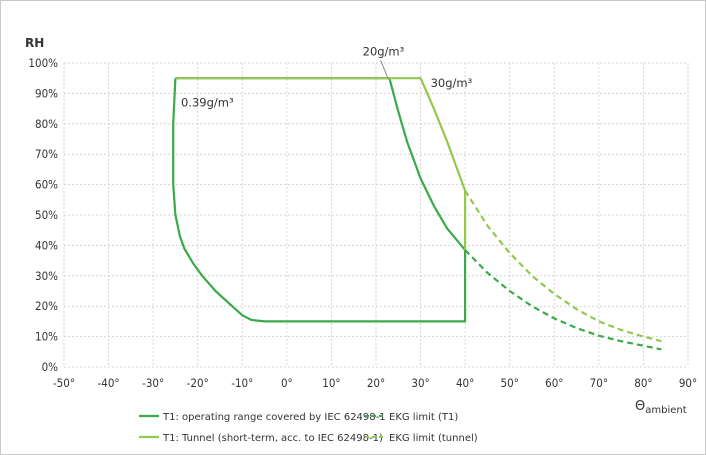 The image size is (706, 455). I want to click on y-tick-label: 10%, so click(46, 337).